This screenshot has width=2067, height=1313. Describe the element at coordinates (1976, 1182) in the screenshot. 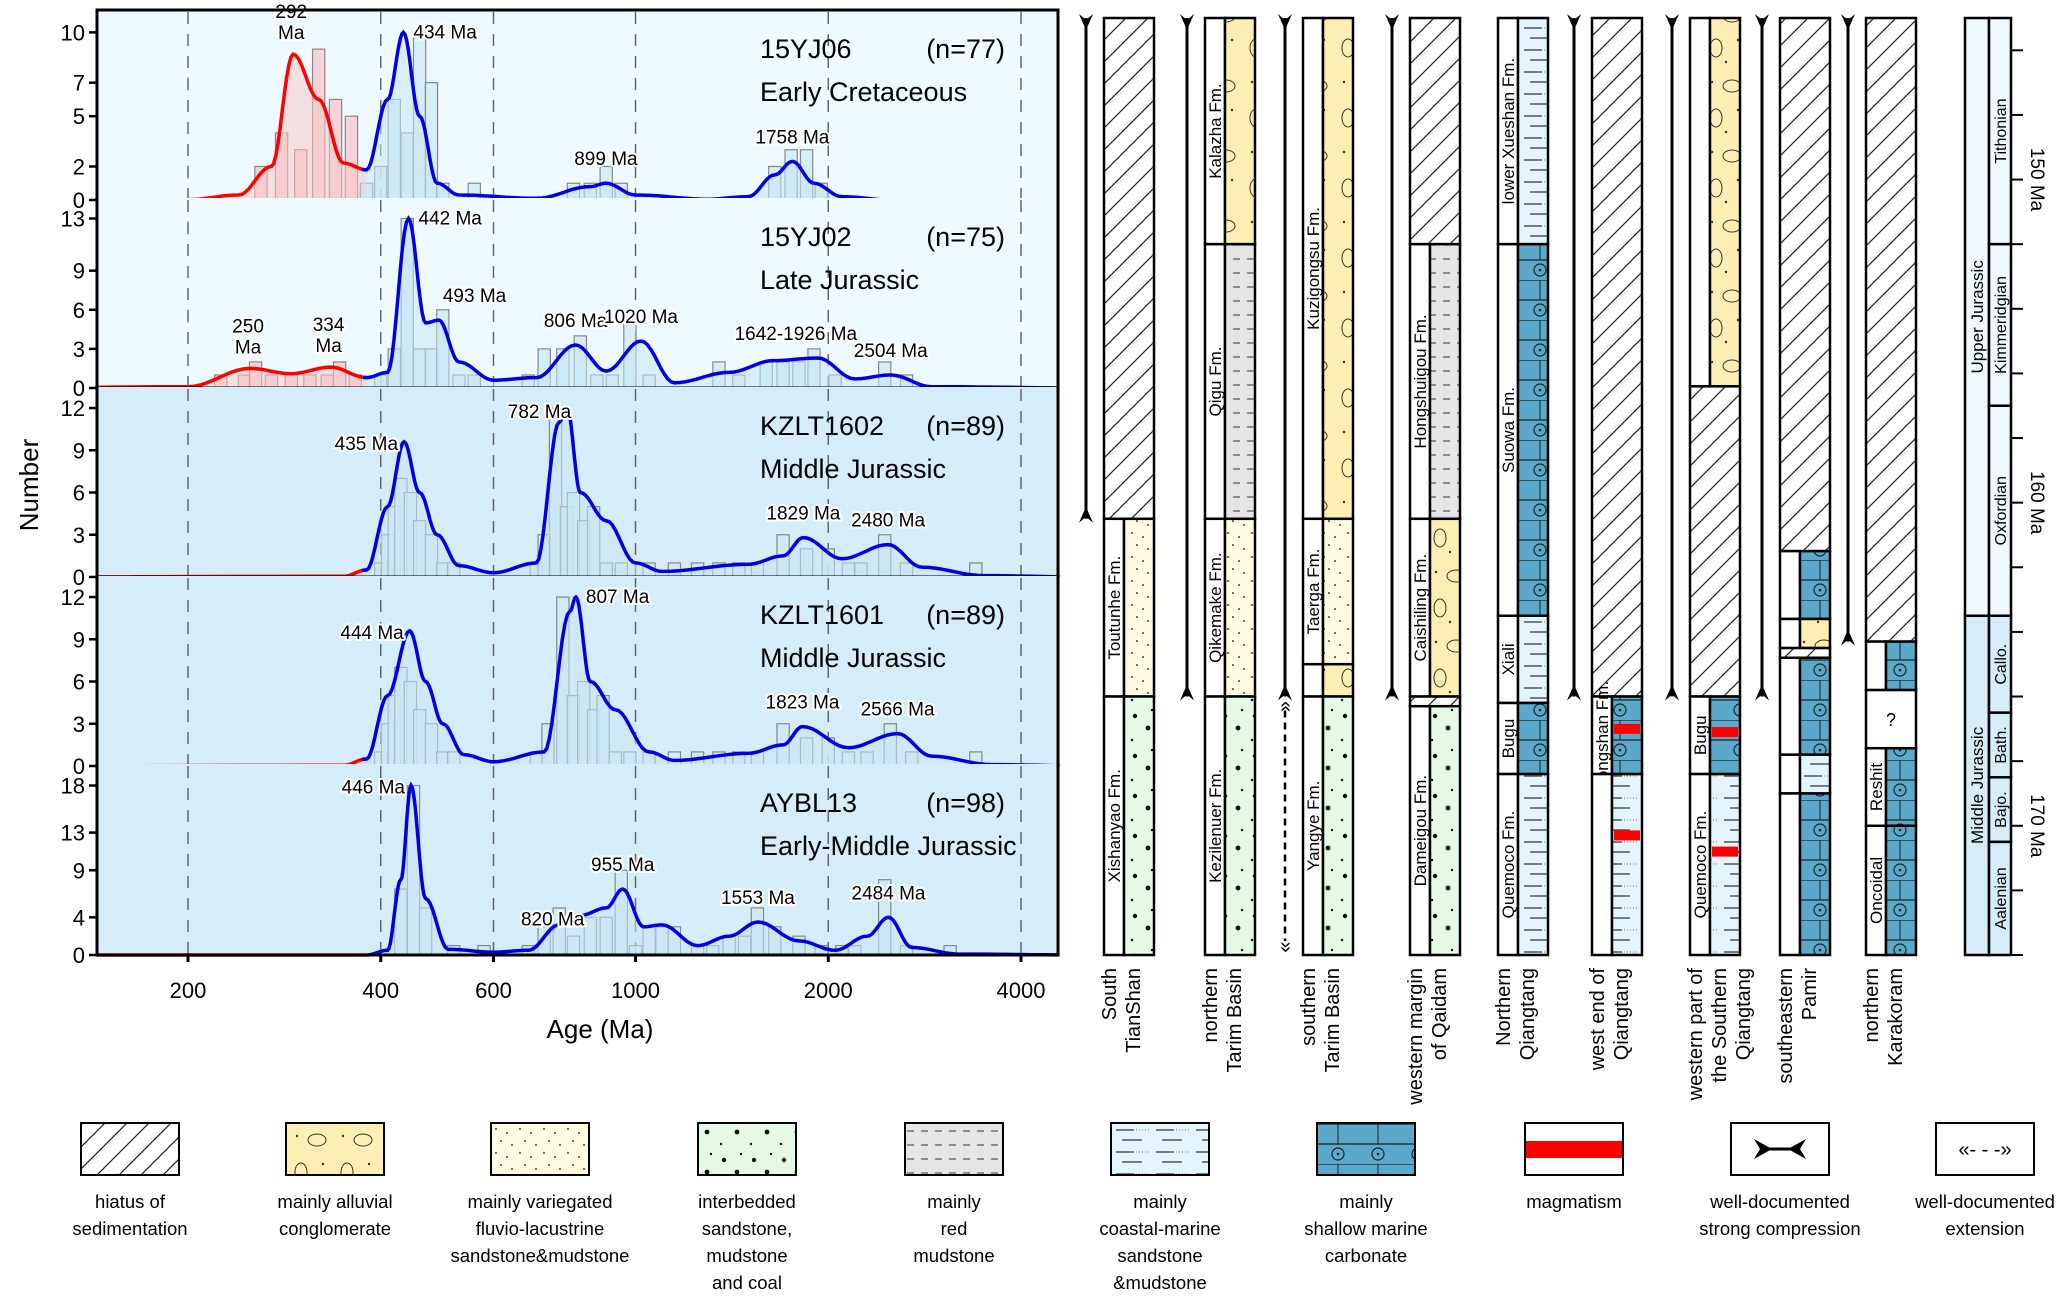

I see `legend-item-extension: «- - -» well-documented extension` at that location.